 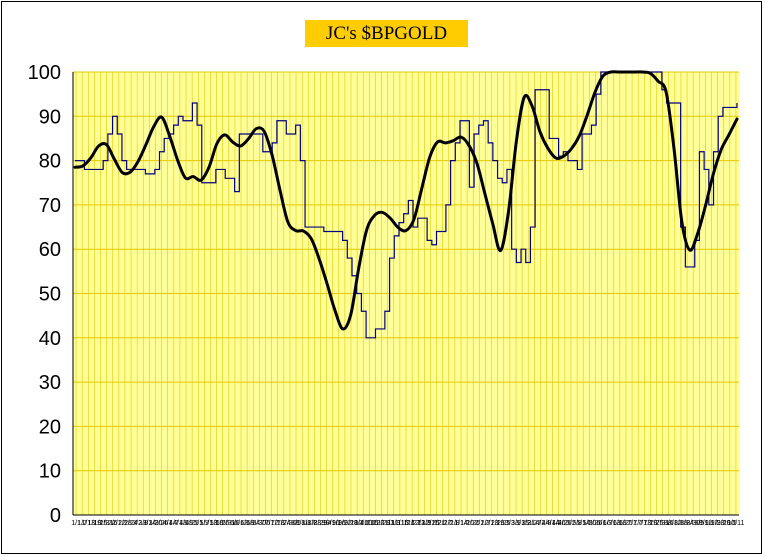 I want to click on x-tick-label: 11/15, so click(x=399, y=523).